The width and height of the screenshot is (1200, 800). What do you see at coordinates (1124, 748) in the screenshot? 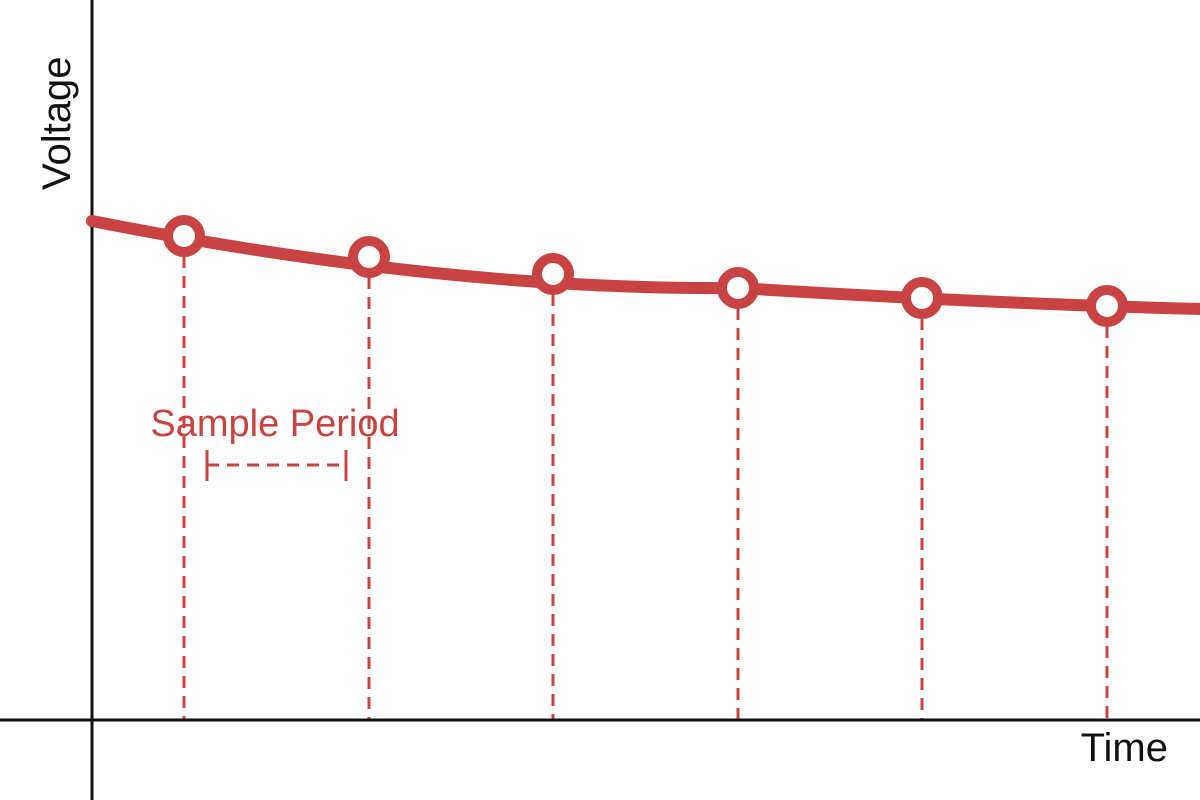
I see `x-axis-label: Time` at bounding box center [1124, 748].